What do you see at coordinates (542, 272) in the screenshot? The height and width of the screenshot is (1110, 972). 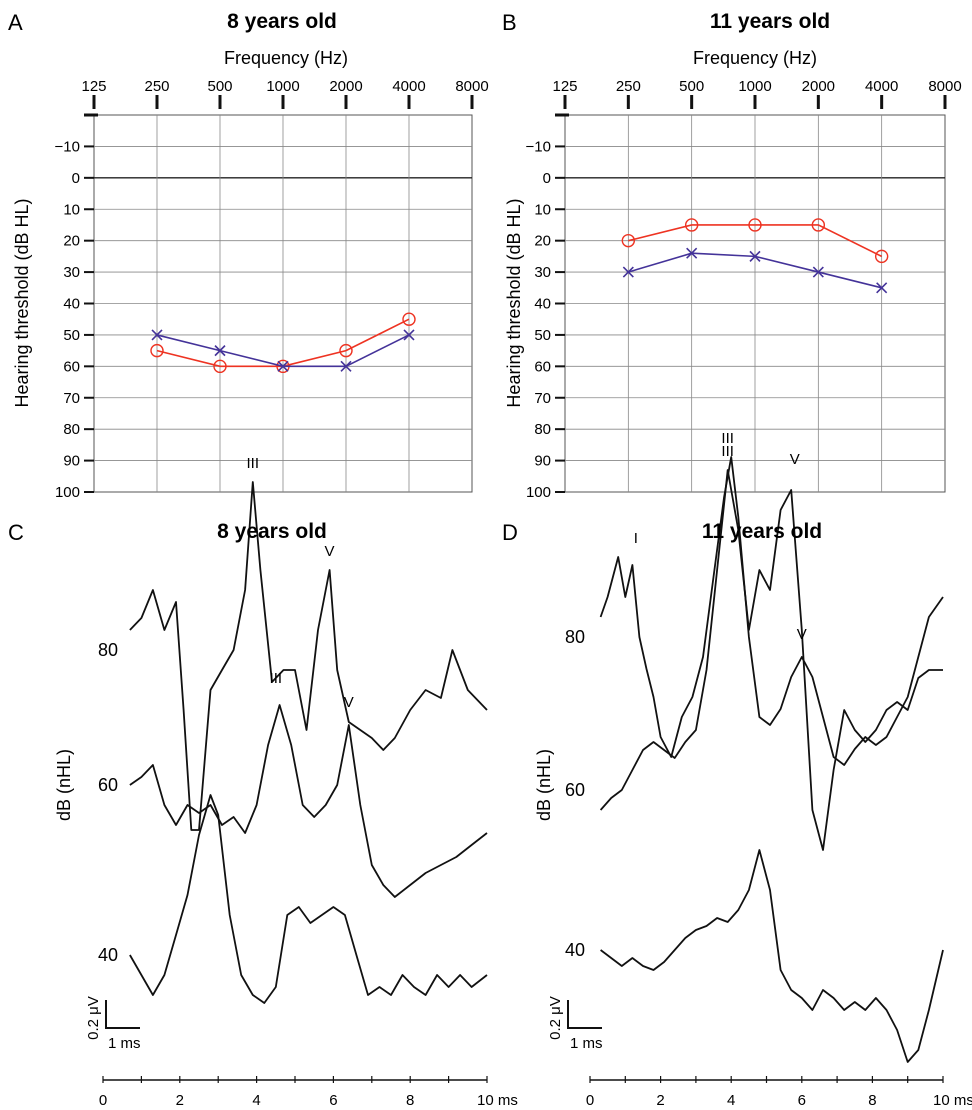 I see `y-tick-label: 30` at bounding box center [542, 272].